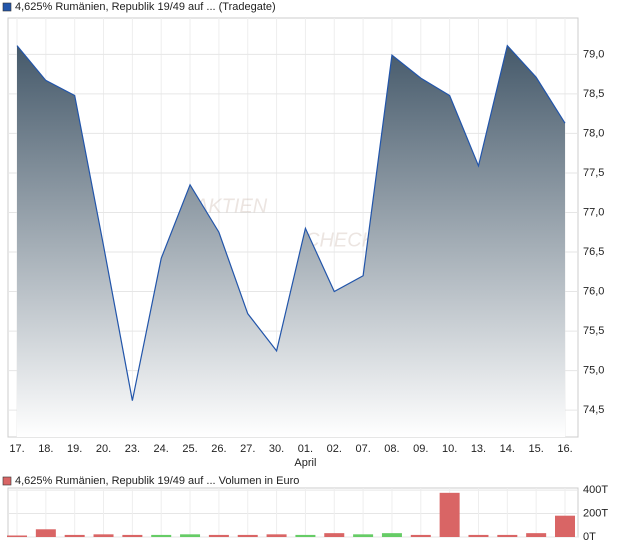 Image resolution: width=620 pixels, height=546 pixels. What do you see at coordinates (74, 449) in the screenshot?
I see `x-tick-label: 19.` at bounding box center [74, 449].